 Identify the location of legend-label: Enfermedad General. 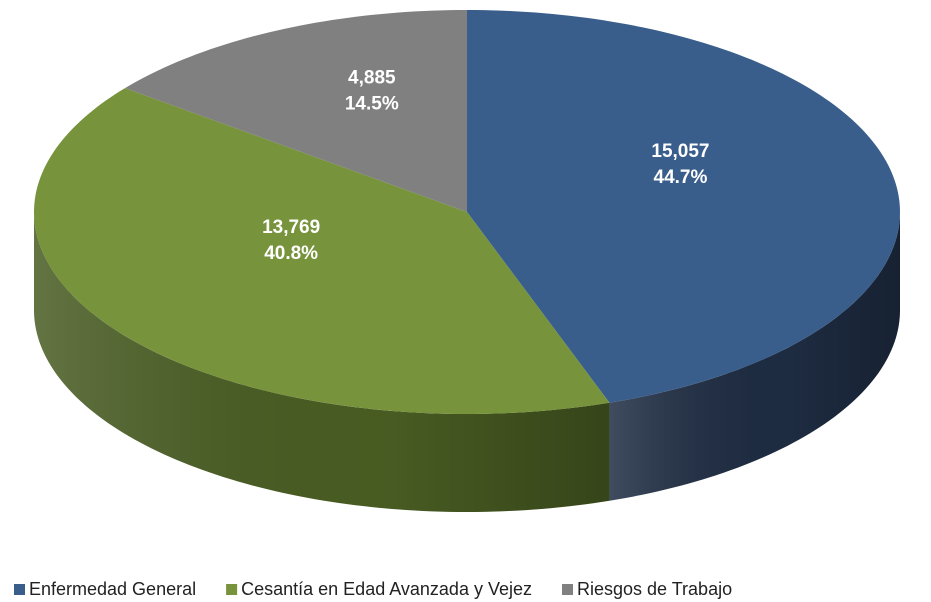
(112, 589).